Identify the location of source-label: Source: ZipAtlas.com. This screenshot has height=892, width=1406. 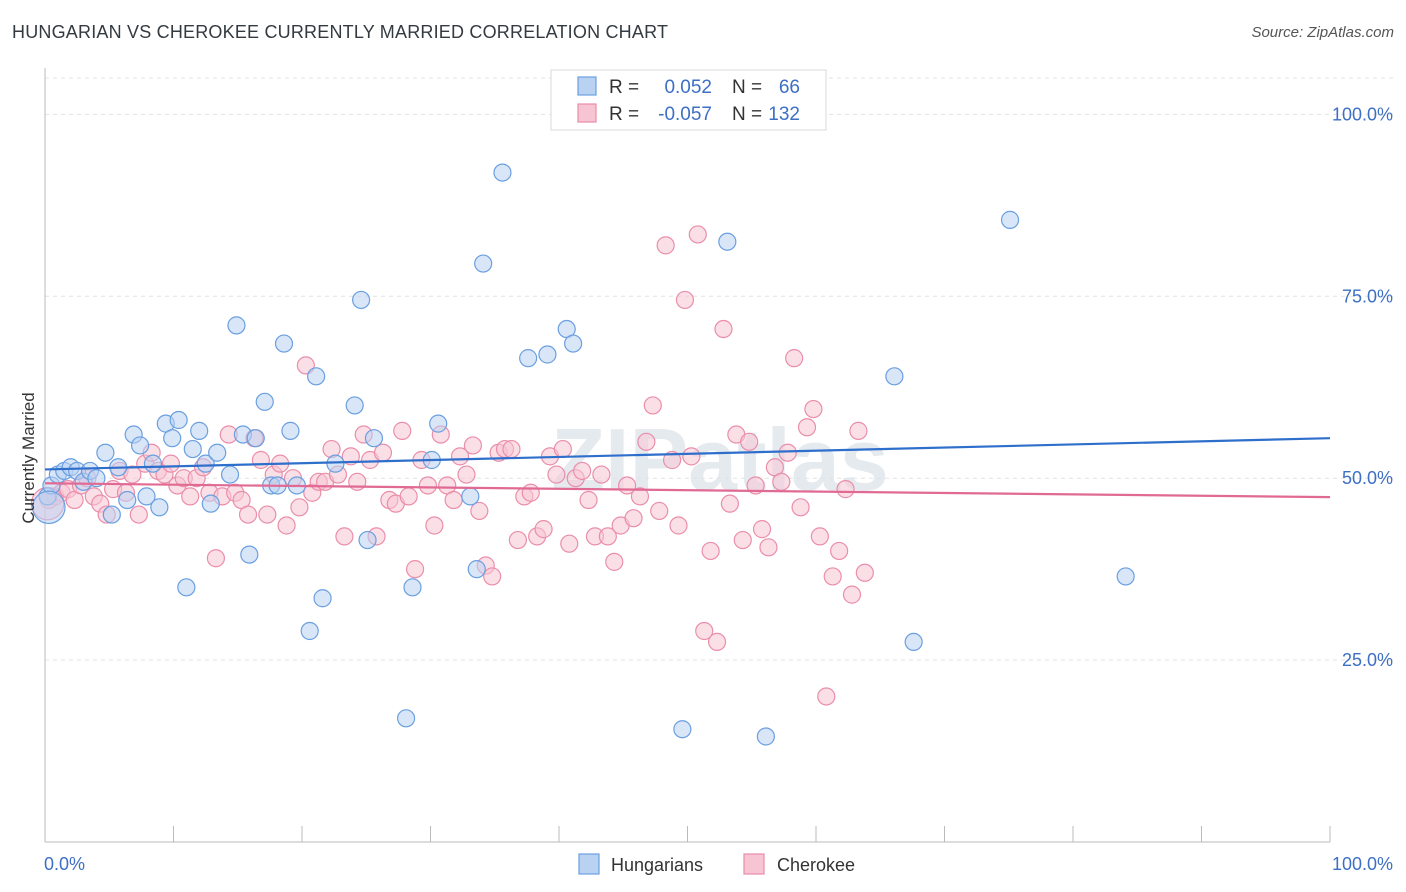
(1322, 32).